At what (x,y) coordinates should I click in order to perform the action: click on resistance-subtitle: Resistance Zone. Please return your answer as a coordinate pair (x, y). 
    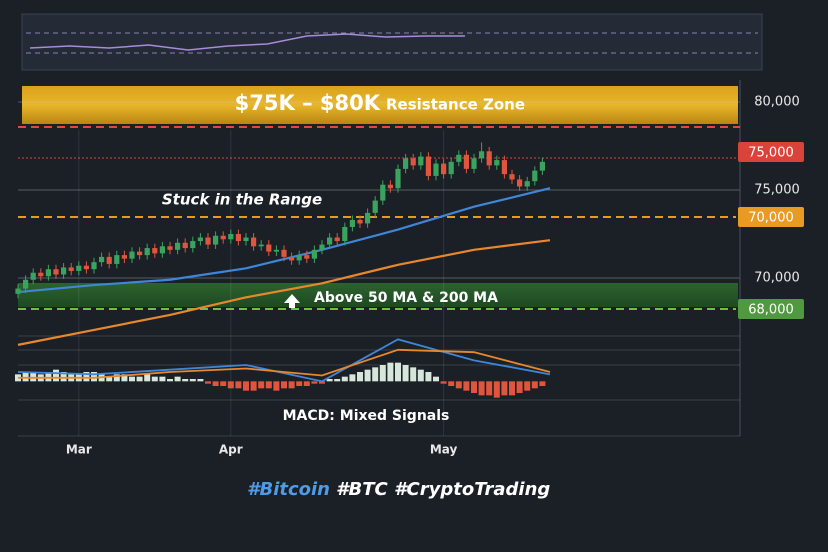
    Looking at the image, I should click on (455, 105).